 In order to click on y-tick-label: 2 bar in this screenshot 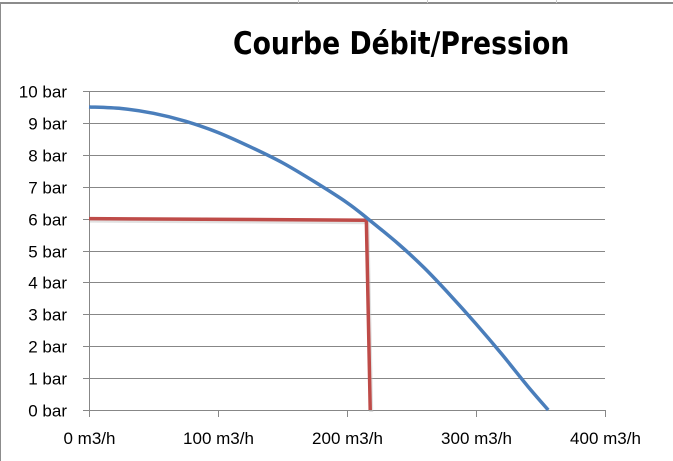, I will do `click(47, 347)`.